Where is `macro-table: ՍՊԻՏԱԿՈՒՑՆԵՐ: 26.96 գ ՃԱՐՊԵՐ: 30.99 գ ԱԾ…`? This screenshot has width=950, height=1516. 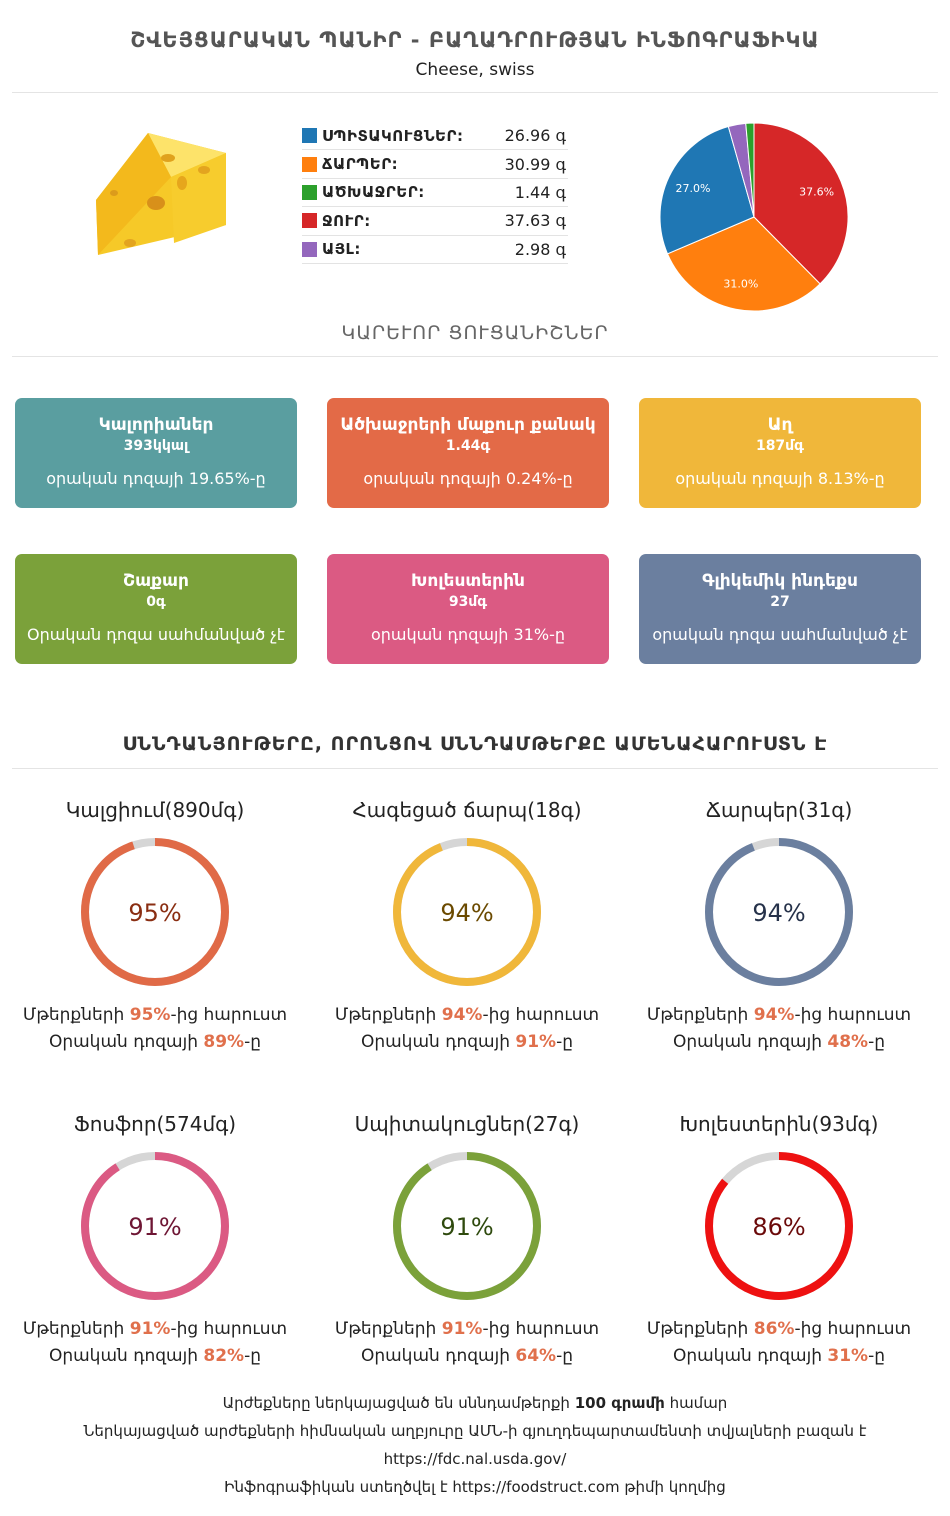 macro-table: ՍՊԻՏԱԿՈՒՑՆԵՐ: 26.96 գ ՃԱՐՊԵՐ: 30.99 գ ԱԾ… is located at coordinates (435, 193).